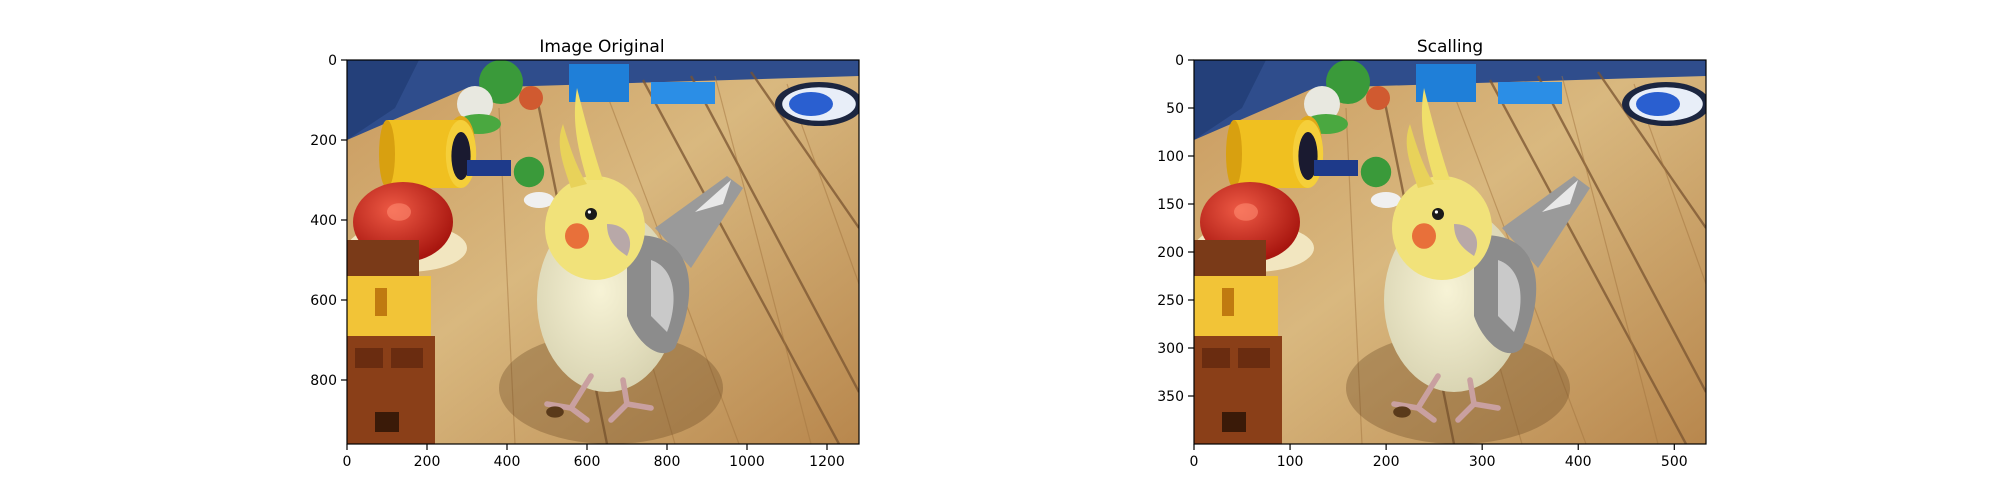  Describe the element at coordinates (1170, 205) in the screenshot. I see `y-tick-label: 150` at that location.